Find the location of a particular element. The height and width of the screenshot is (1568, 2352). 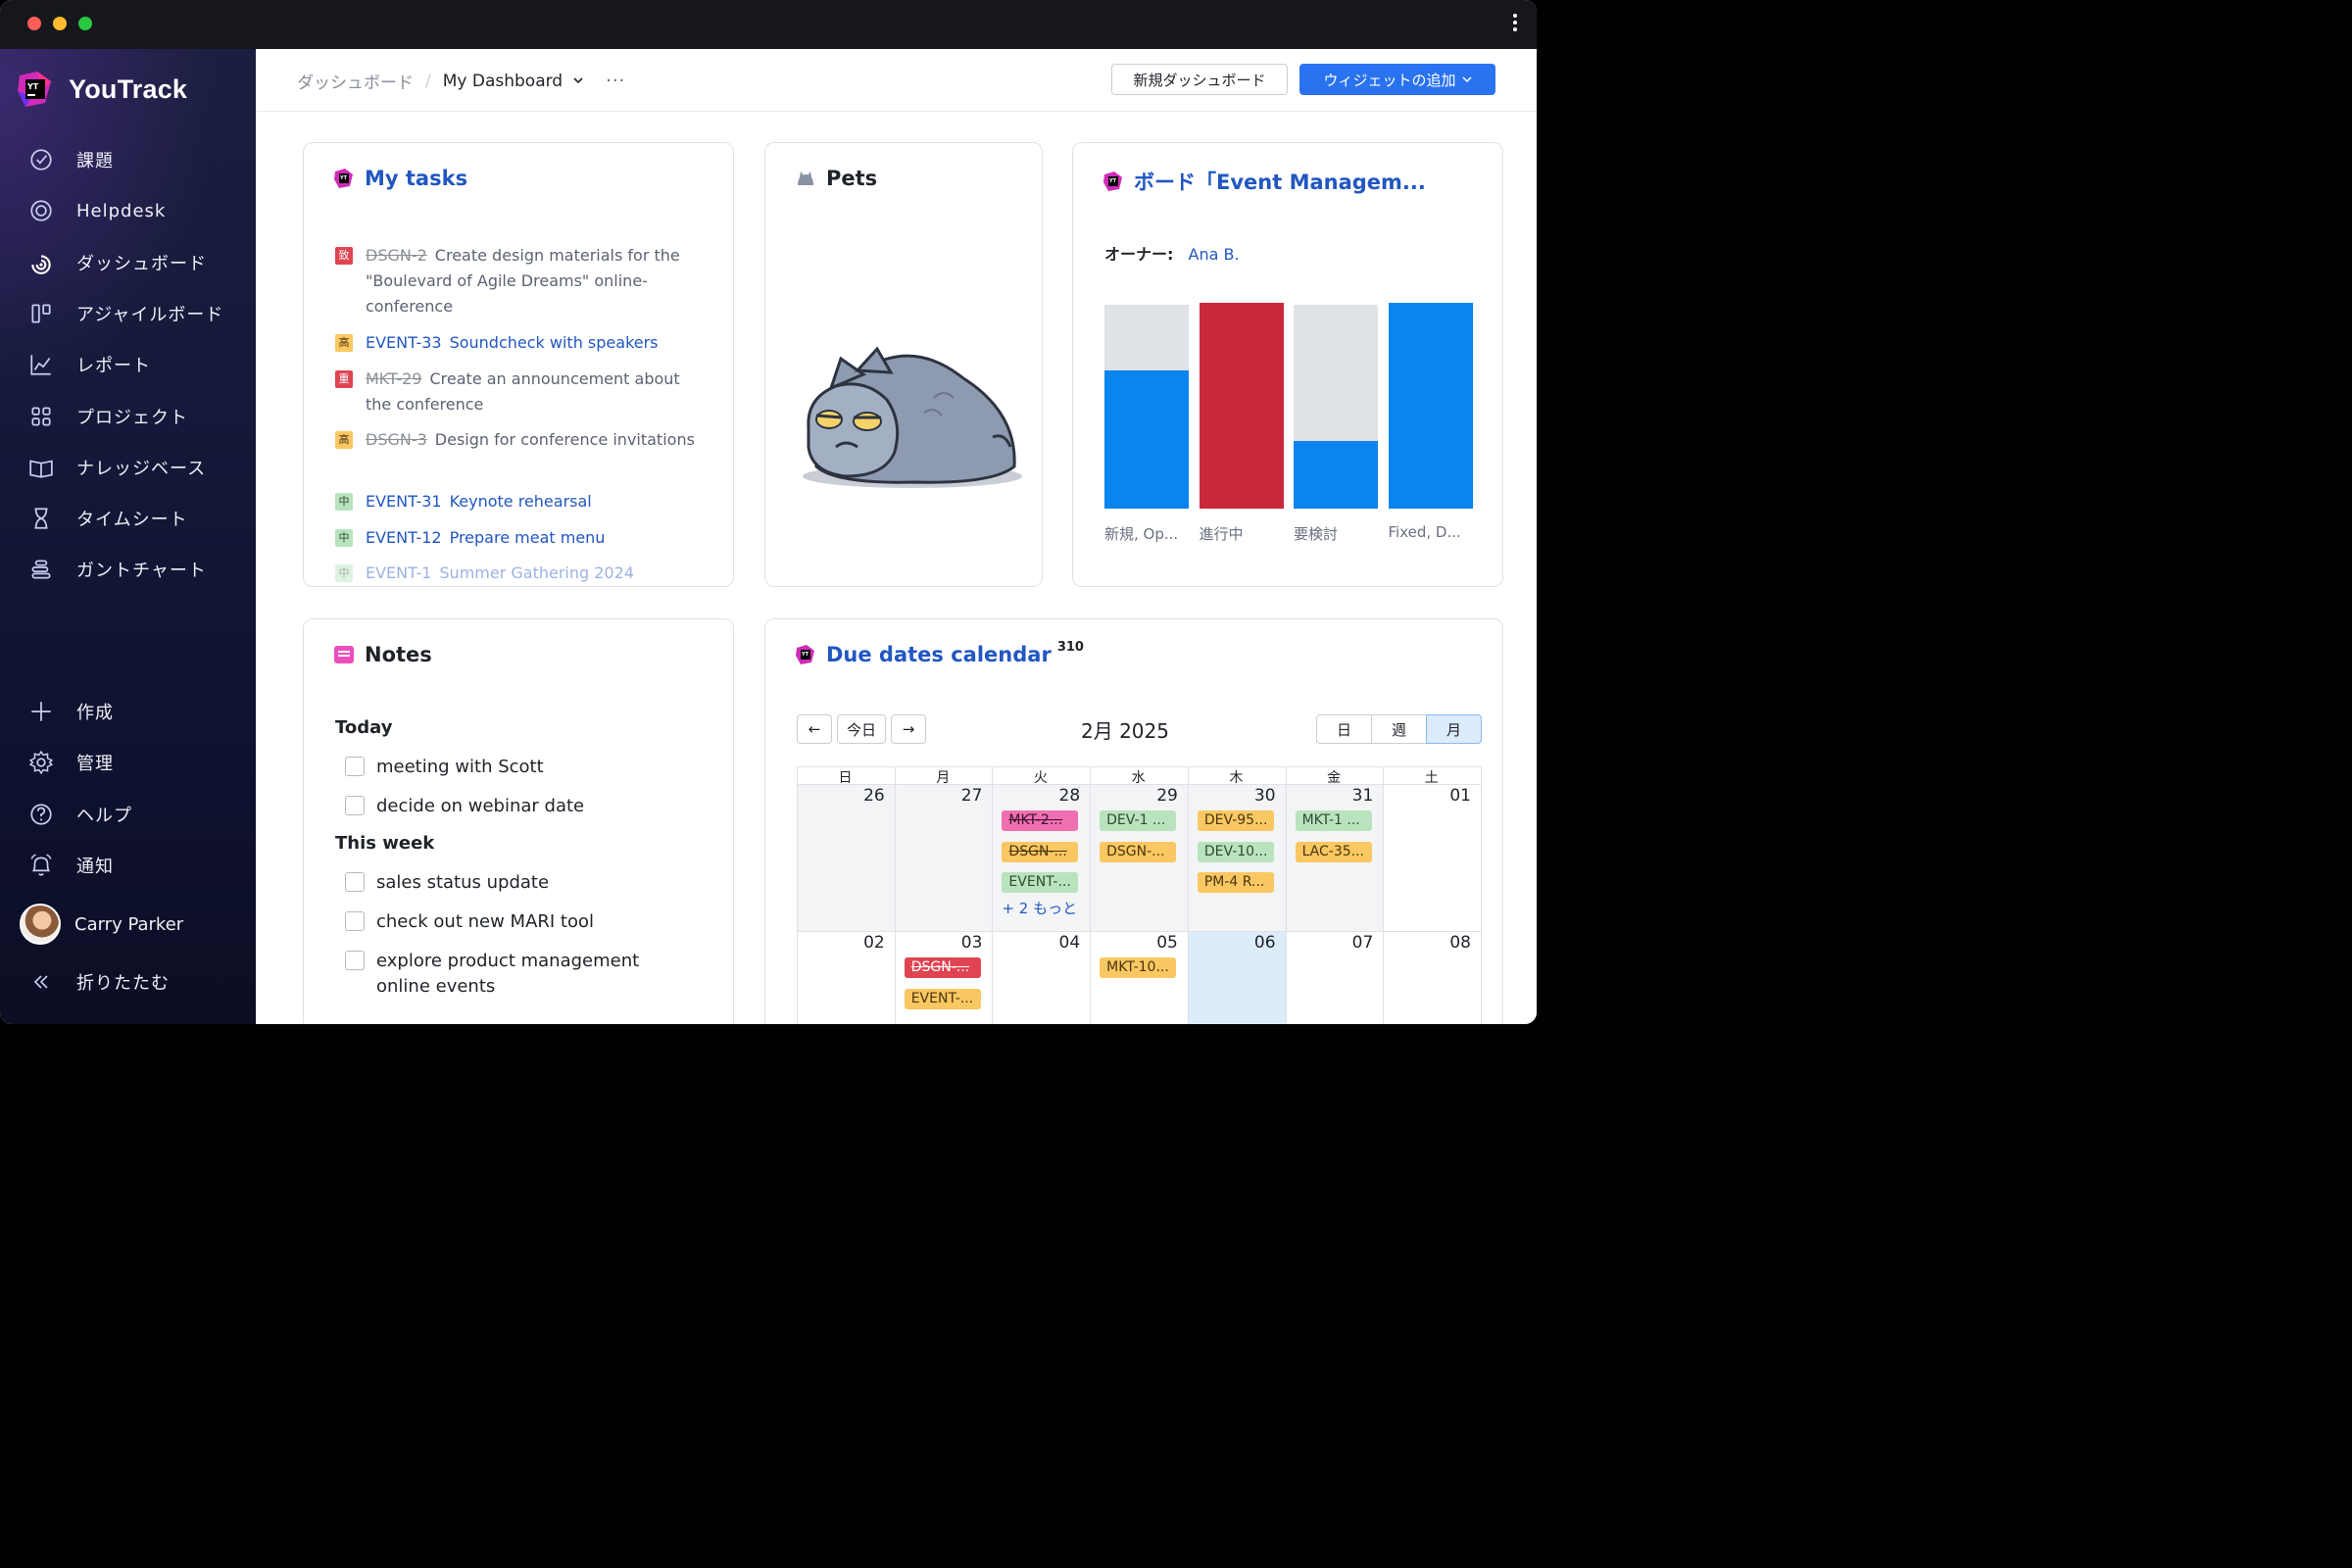

sidebar-item-gear: 管理 is located at coordinates (135, 762).